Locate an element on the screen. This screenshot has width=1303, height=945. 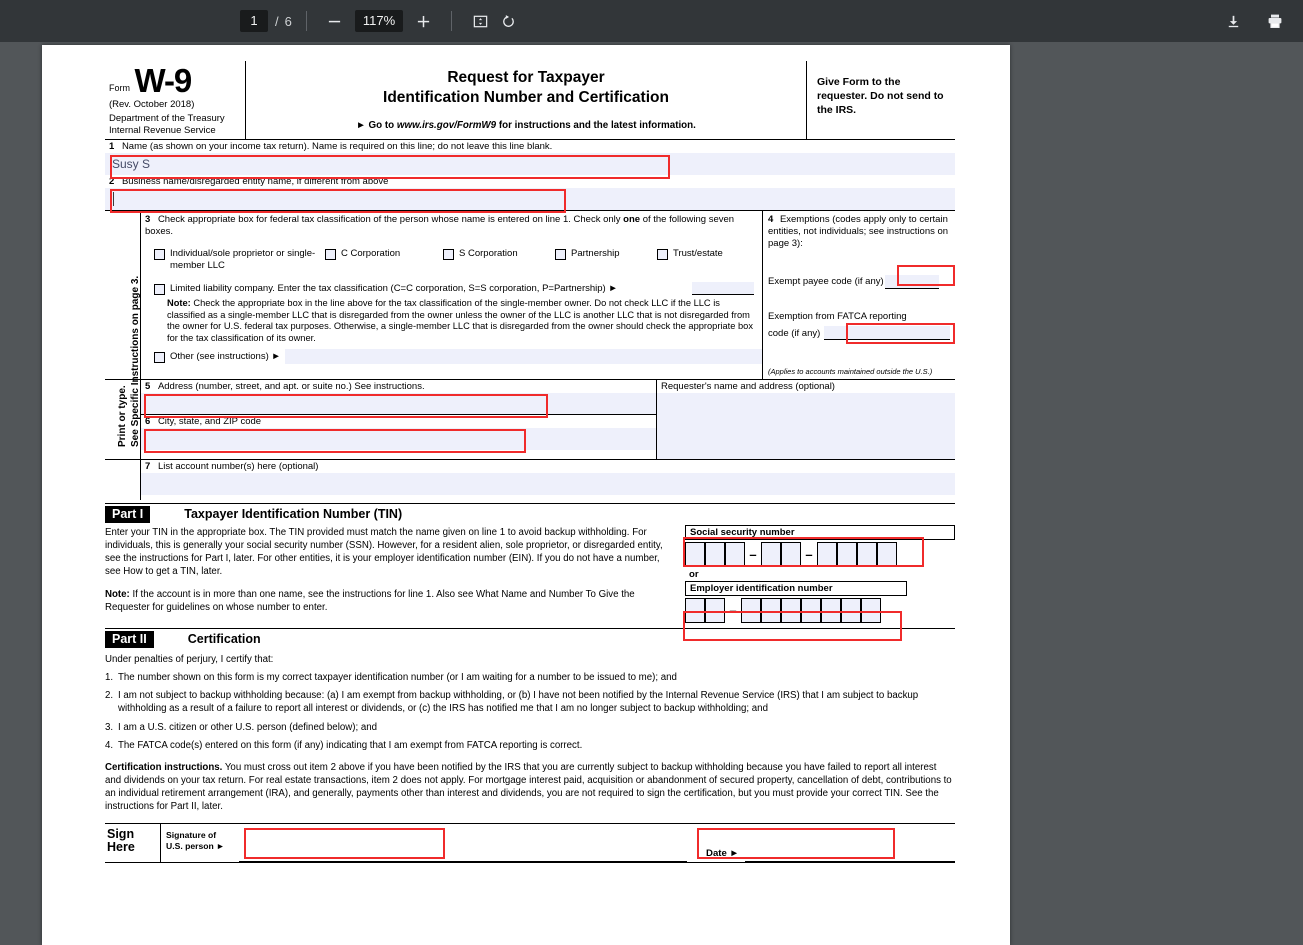
exempt-payee-code-input is located at coordinates (911, 281).